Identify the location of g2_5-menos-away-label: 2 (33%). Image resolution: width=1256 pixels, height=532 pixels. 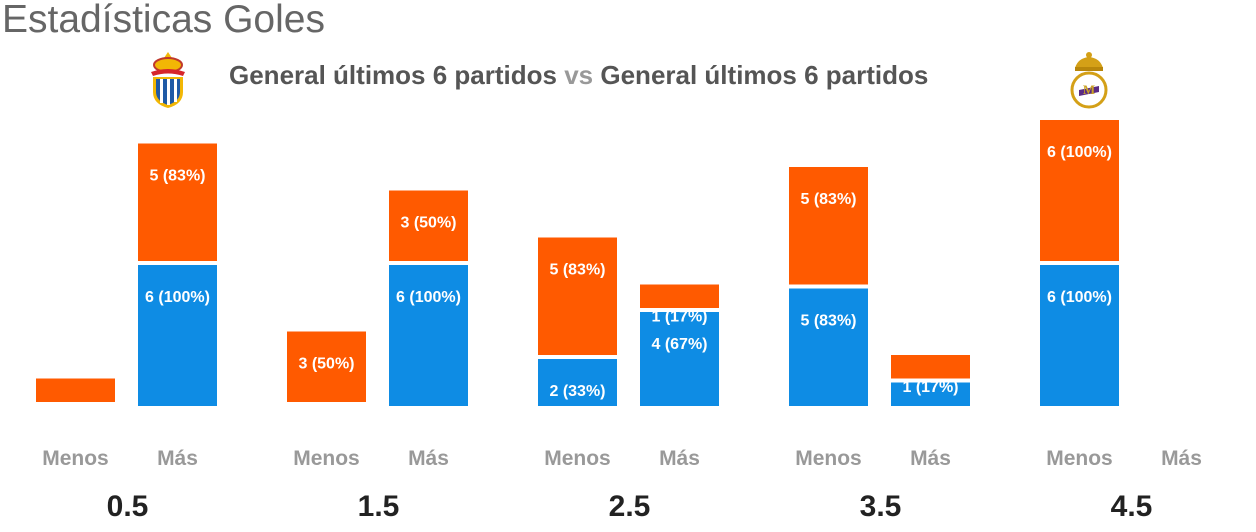
(577, 391).